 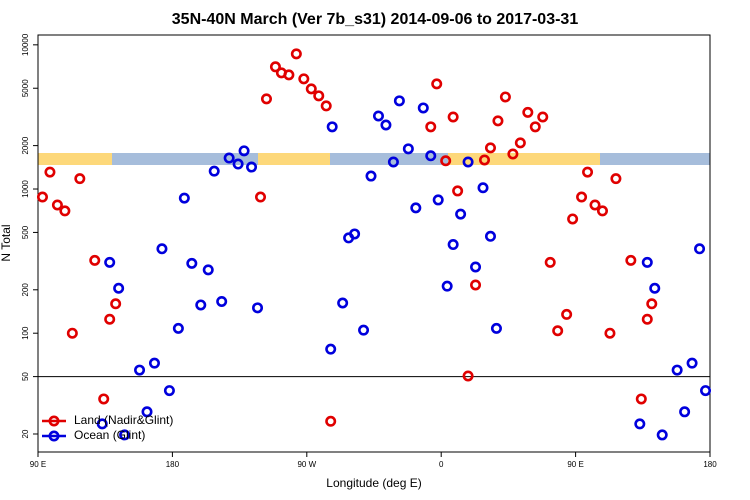 I want to click on legend-label: Ocean (Glint), so click(x=109, y=435).